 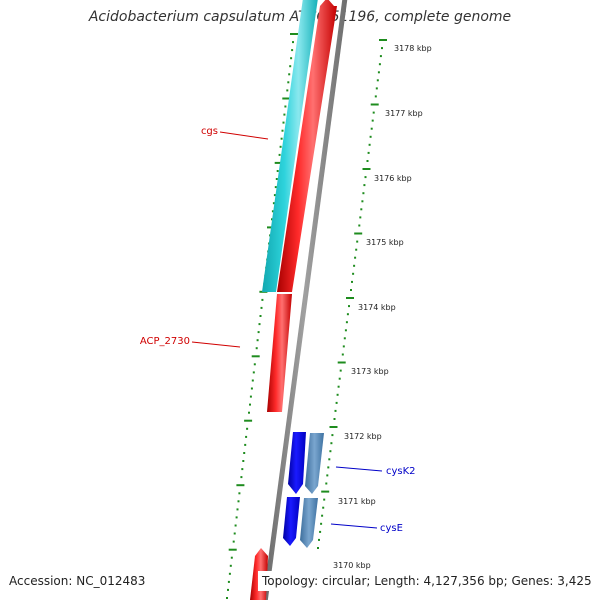 What do you see at coordinates (370, 371) in the screenshot?
I see `scale-label-3173: 3173 kbp` at bounding box center [370, 371].